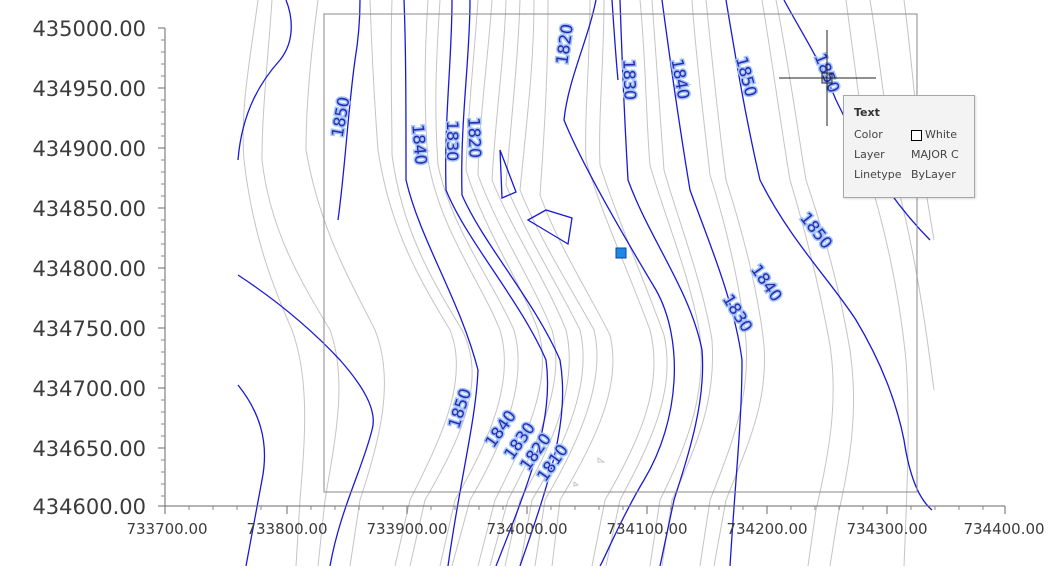  I want to click on y-tick-label: 434800.00, so click(89, 269).